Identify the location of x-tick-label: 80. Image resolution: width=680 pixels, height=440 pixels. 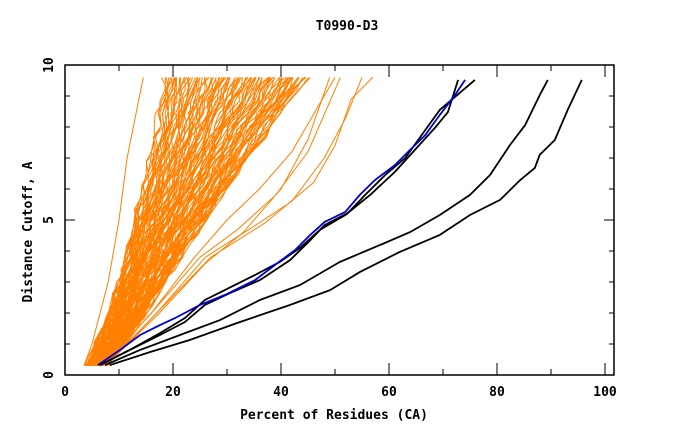
(497, 392).